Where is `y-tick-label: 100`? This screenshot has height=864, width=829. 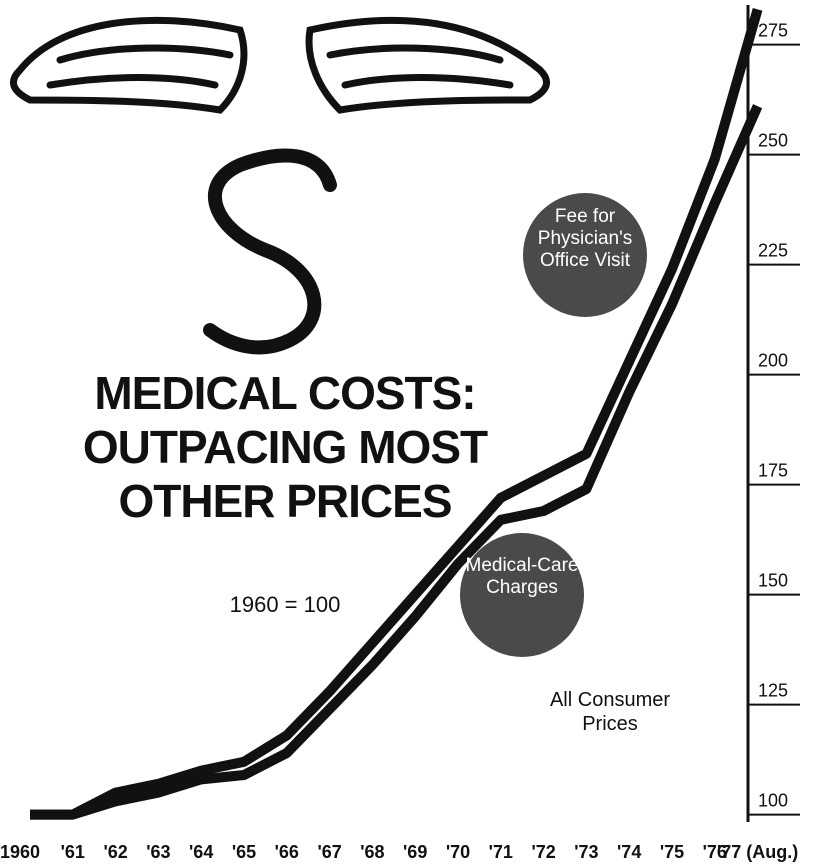 y-tick-label: 100 is located at coordinates (773, 801).